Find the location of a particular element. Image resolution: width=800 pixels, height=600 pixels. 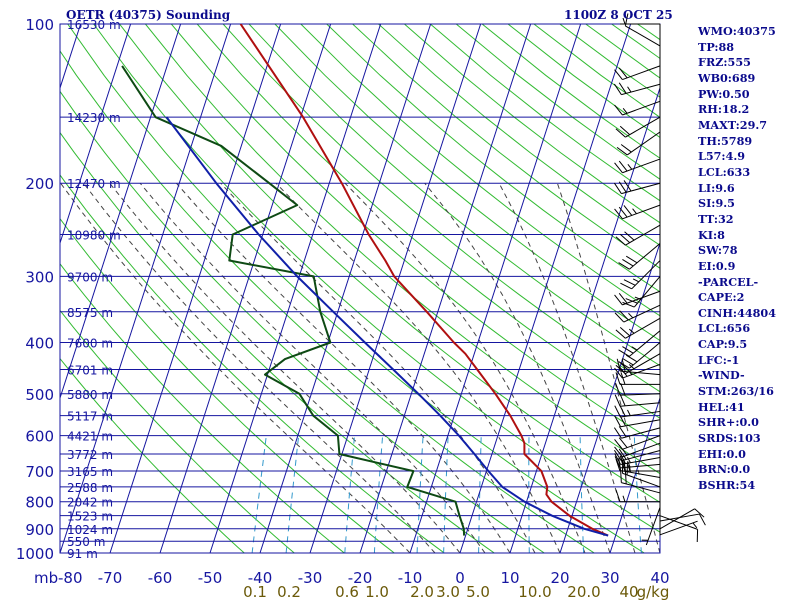

mixing-ratio-line is located at coordinates (292, 494).